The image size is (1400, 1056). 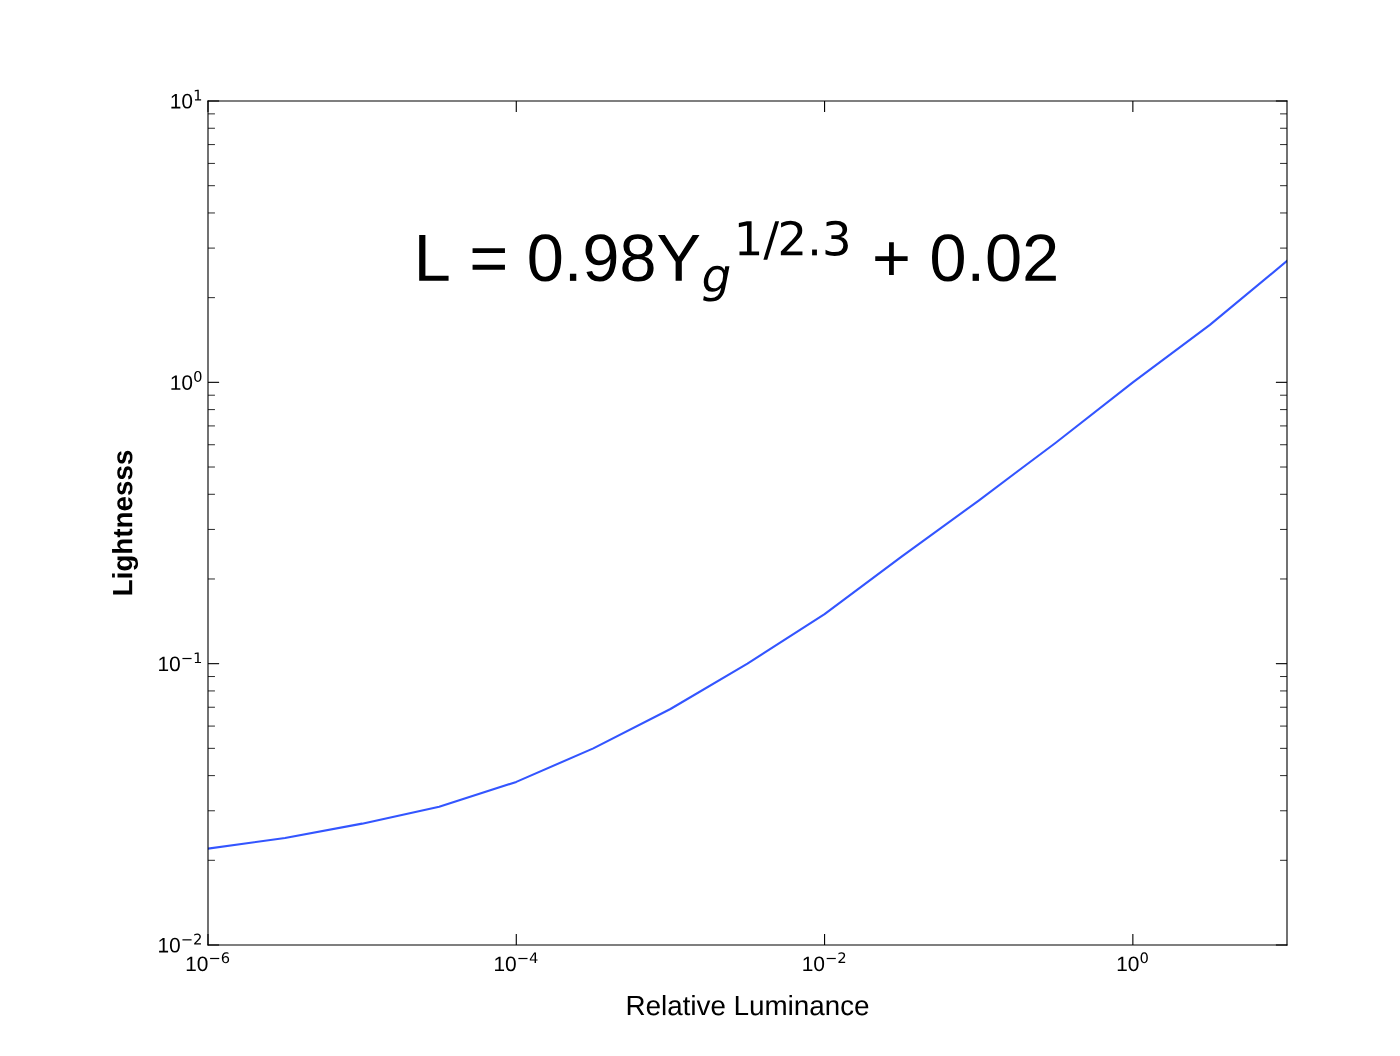 I want to click on y-tick-label: 10$^{−1}$, so click(x=180, y=662).